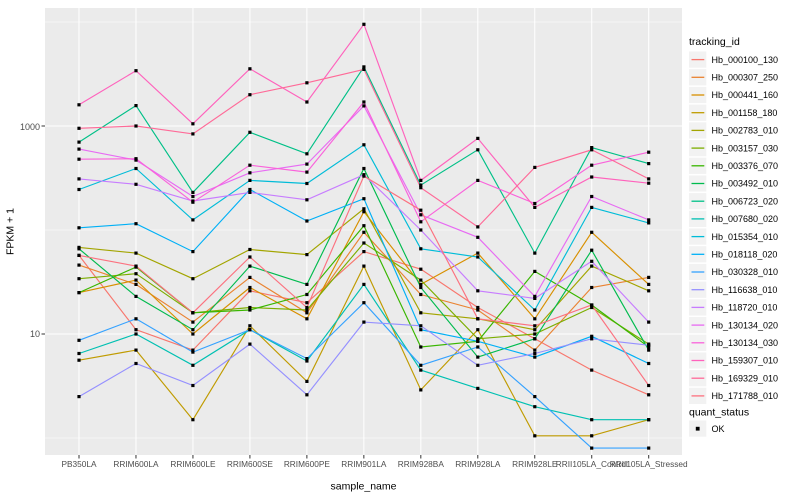 The image size is (800, 500). Describe the element at coordinates (745, 255) in the screenshot. I see `legend-item-label: Hb_018118_020` at that location.